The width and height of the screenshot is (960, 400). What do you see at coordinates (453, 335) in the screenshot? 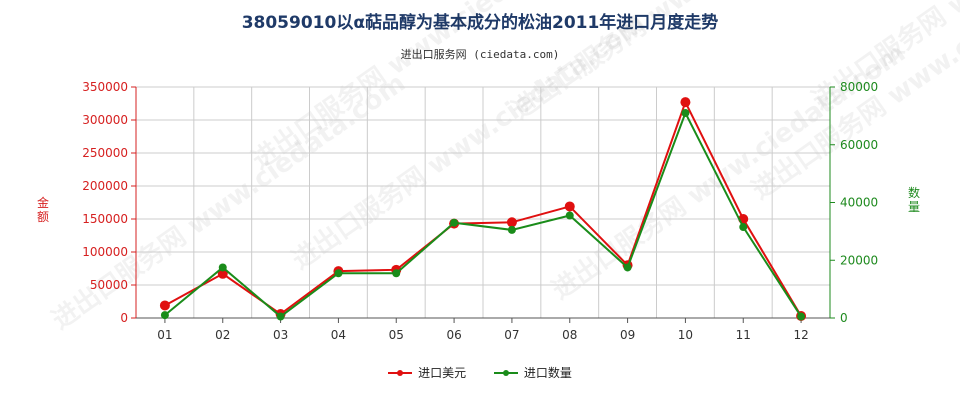
I see `x-tick-label: 06` at bounding box center [453, 335].